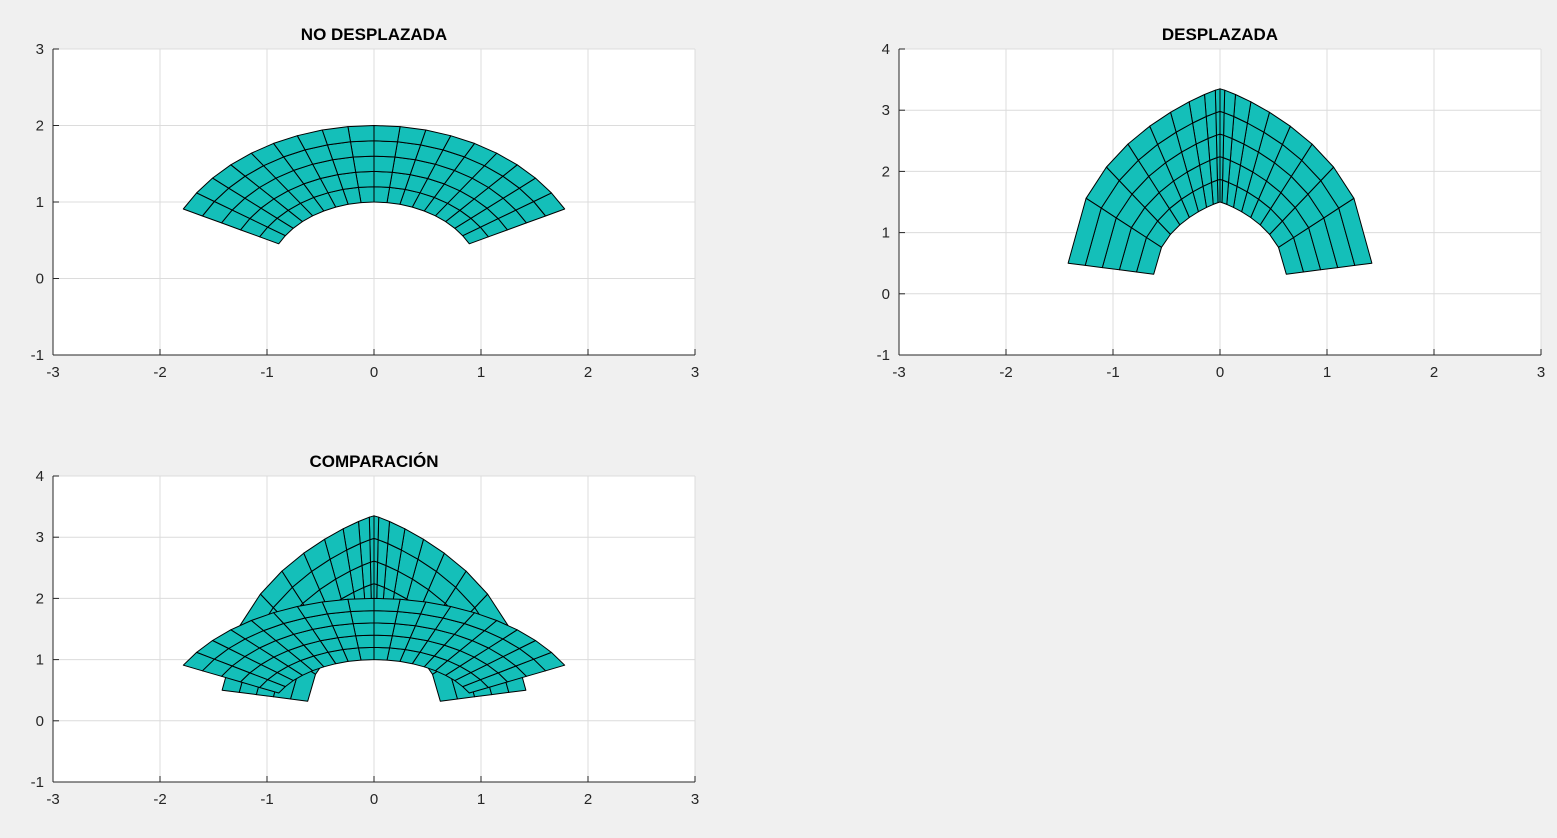  I want to click on axes-title: DESPLAZADA, so click(1220, 34).